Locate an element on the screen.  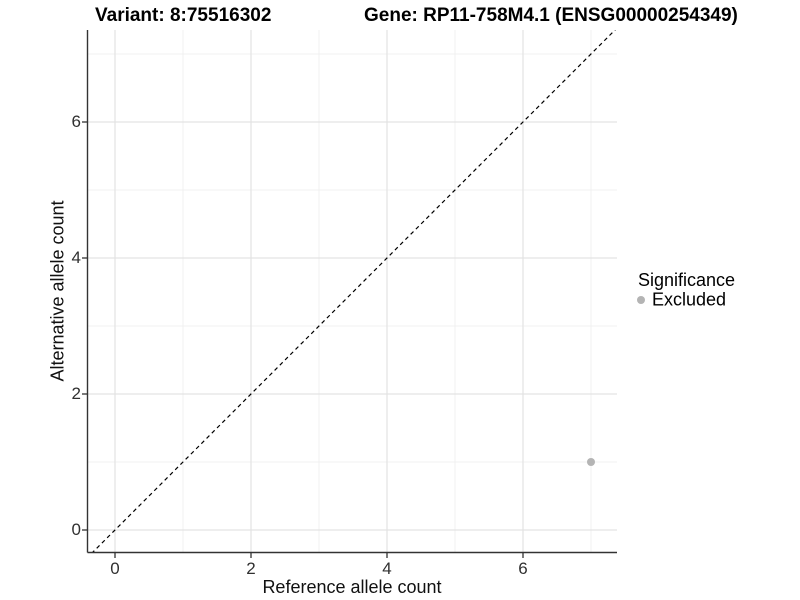
x-tick-label-6: 6 is located at coordinates (523, 568).